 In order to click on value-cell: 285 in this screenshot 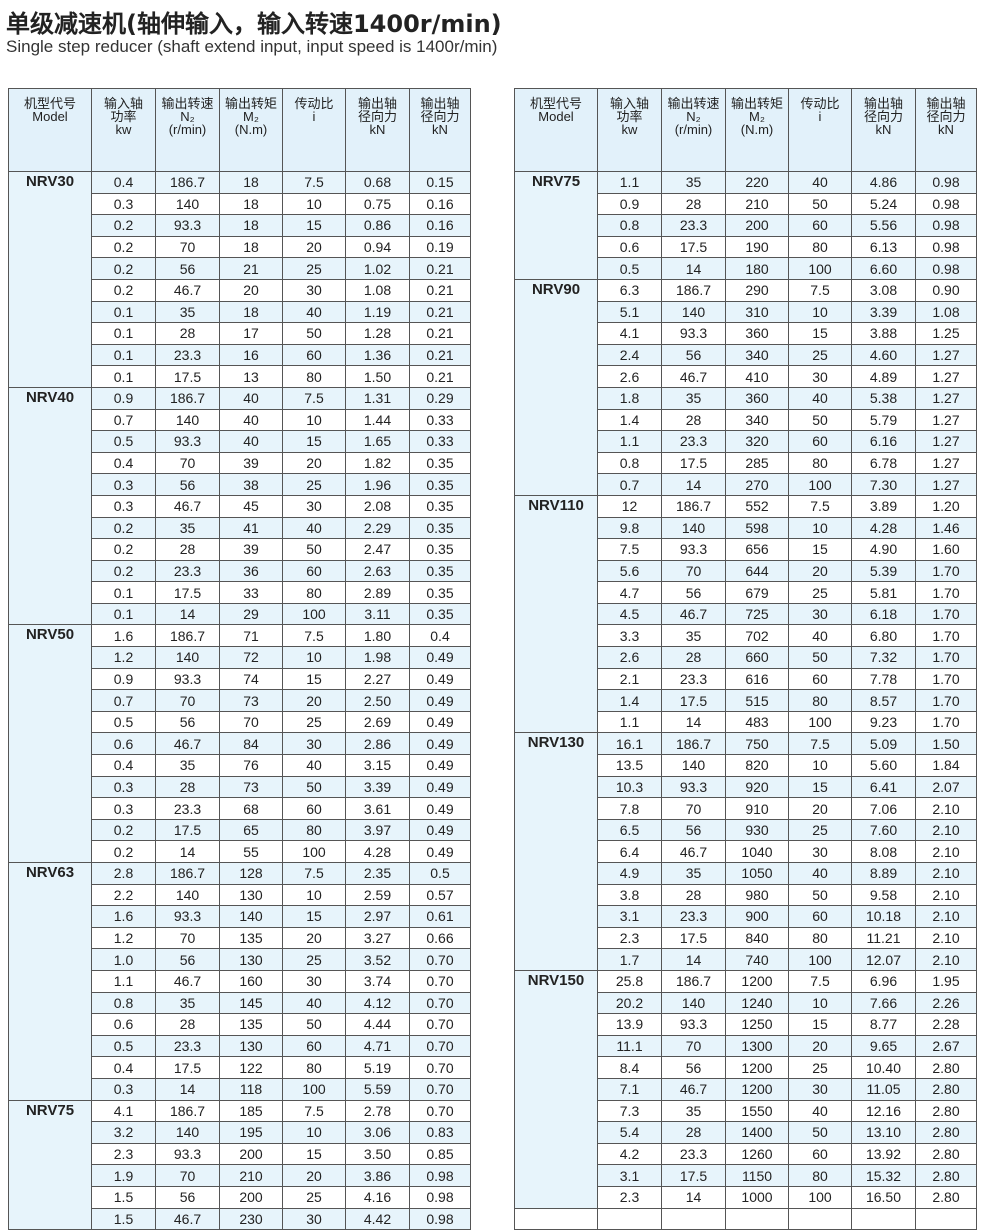, I will do `click(757, 463)`.